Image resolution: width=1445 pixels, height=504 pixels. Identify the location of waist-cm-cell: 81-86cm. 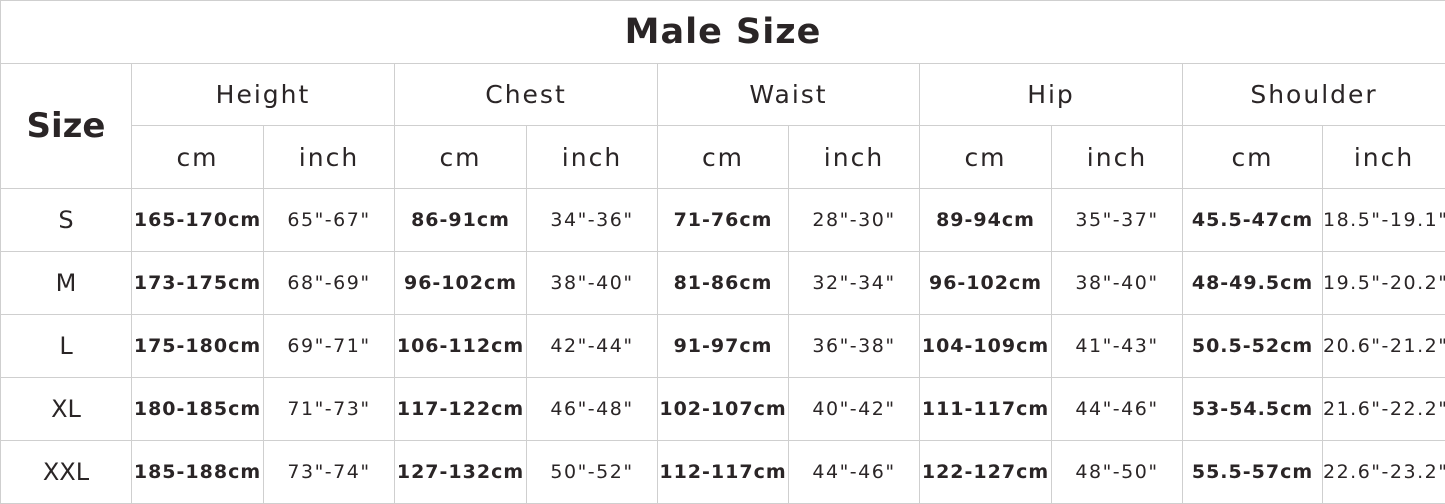
(723, 283).